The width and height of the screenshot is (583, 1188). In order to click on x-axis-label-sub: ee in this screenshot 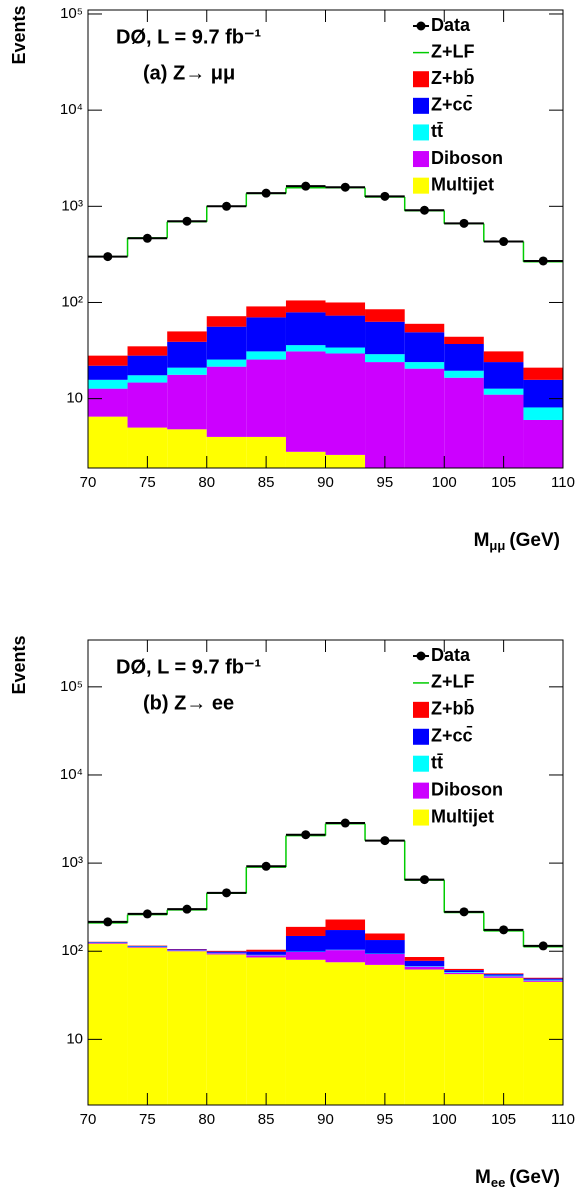, I will do `click(498, 1181)`.